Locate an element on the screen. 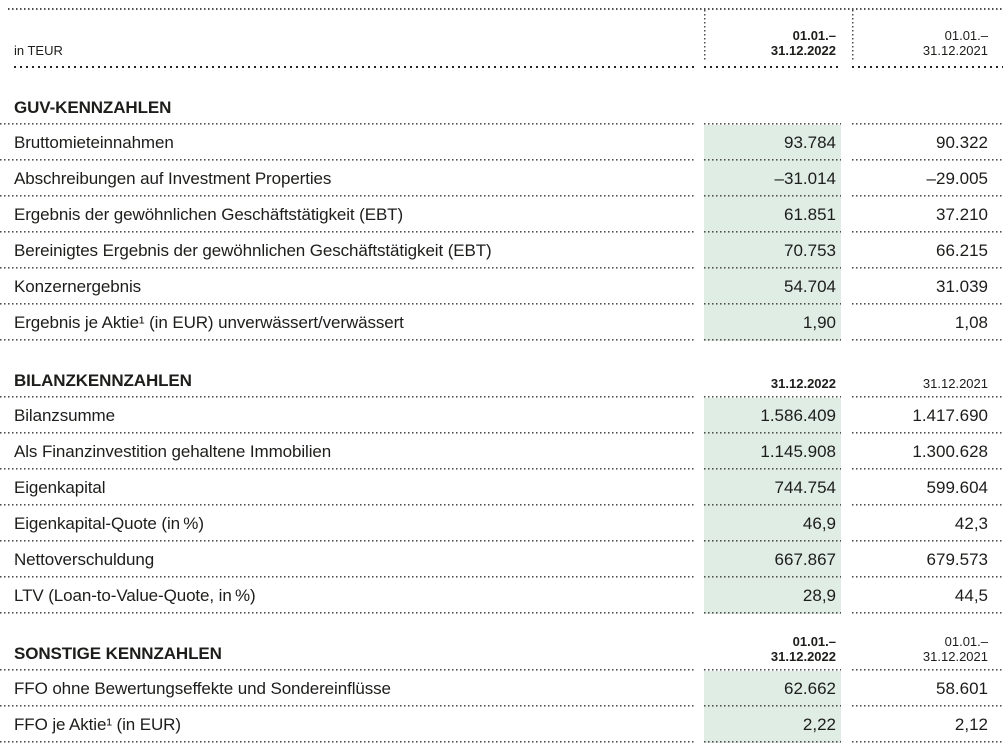 Image resolution: width=1003 pixels, height=749 pixels. row-label: Nettoverschuldung is located at coordinates (347, 560).